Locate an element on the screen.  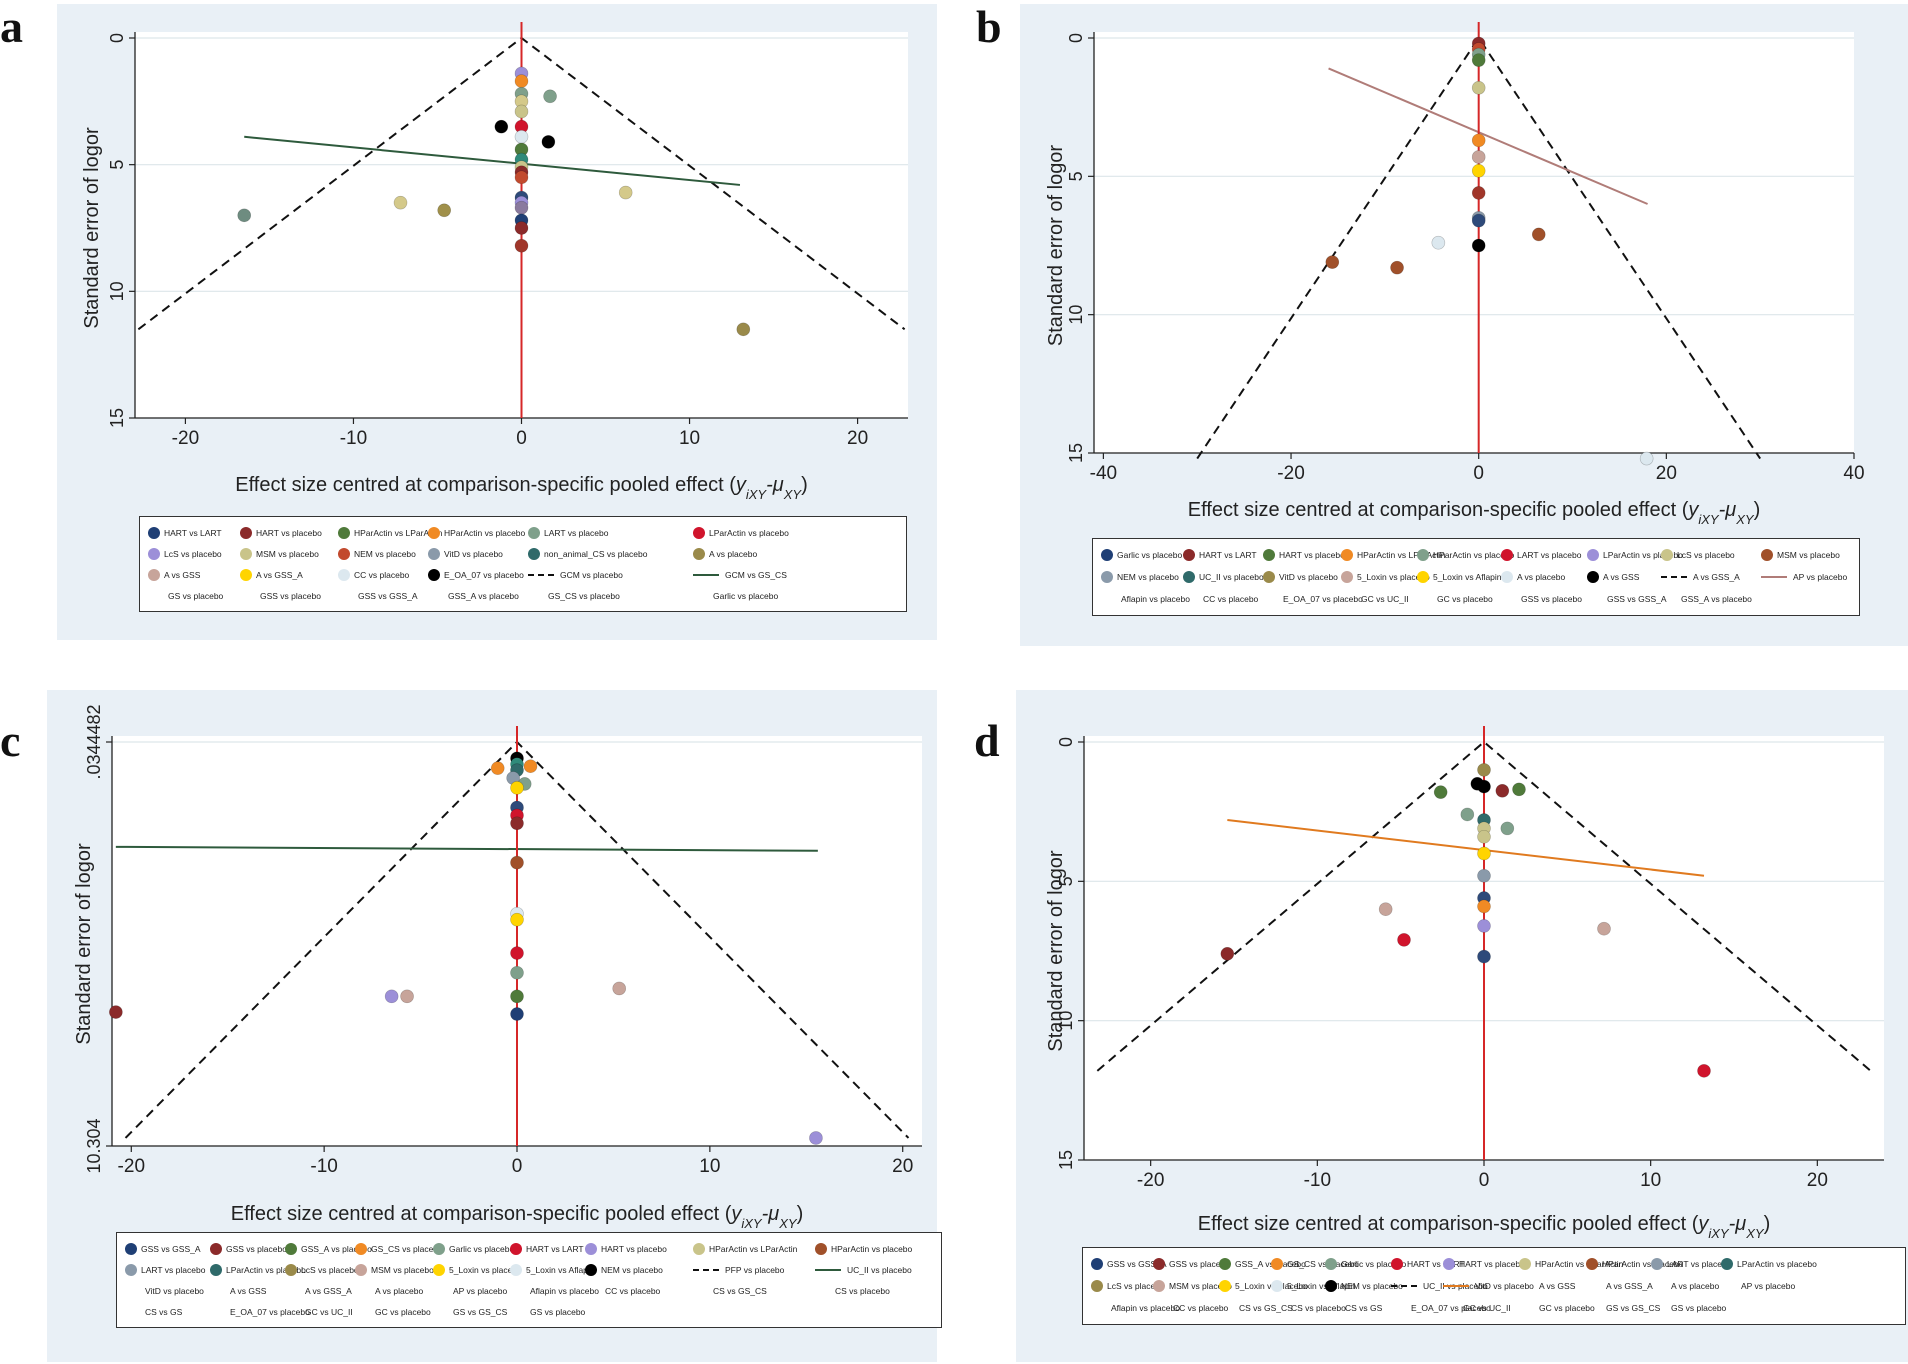
funnel-lines is located at coordinates (1479, 248).